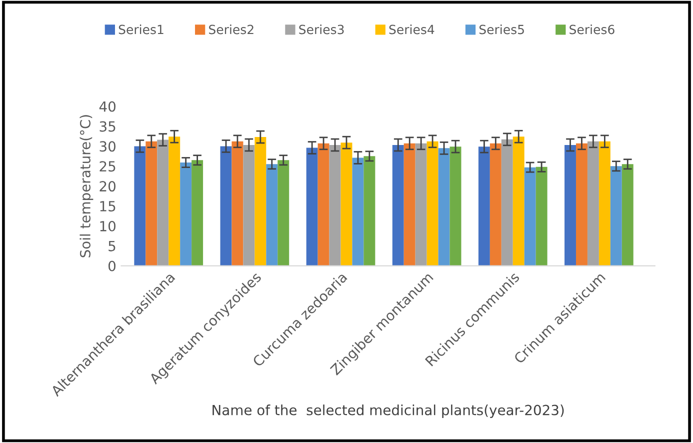 The image size is (693, 443). Describe the element at coordinates (108, 126) in the screenshot. I see `y-tick-label: 35` at that location.